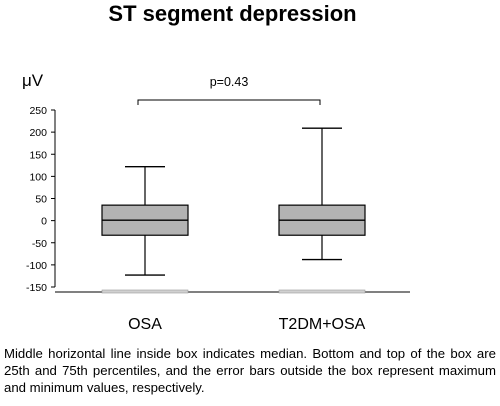  What do you see at coordinates (36, 288) in the screenshot?
I see `y-tick-label: -150` at bounding box center [36, 288].